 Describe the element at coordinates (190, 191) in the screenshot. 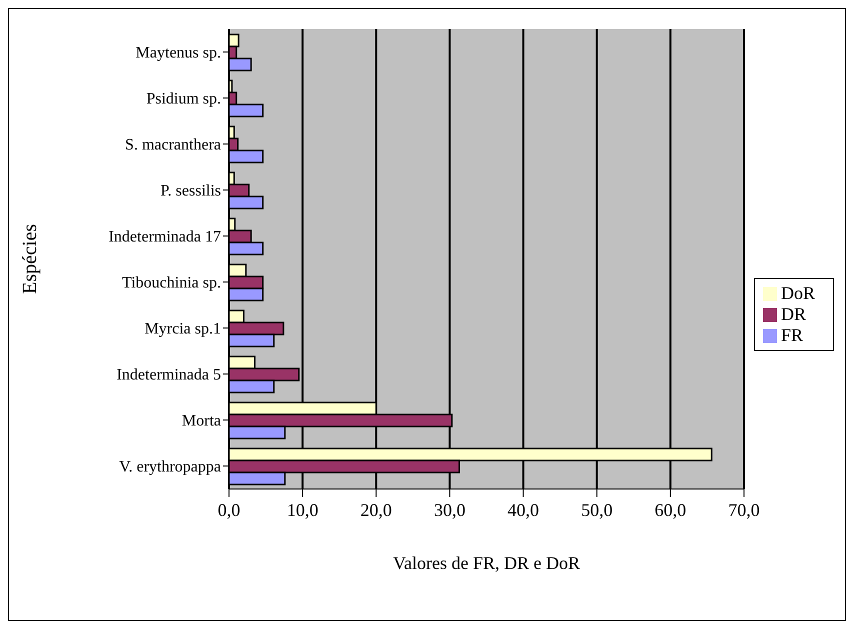

I see `y-tick-label: P. sessilis` at that location.